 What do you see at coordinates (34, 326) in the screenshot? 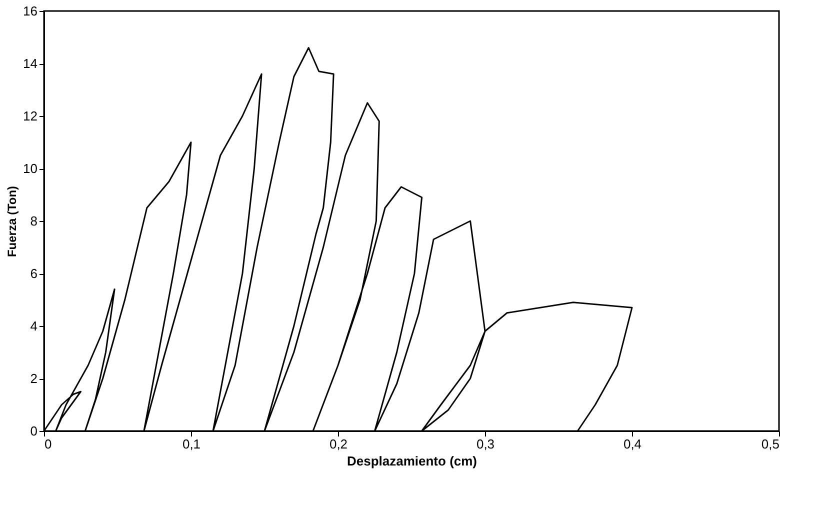
I see `y-tick-label: 4` at bounding box center [34, 326].